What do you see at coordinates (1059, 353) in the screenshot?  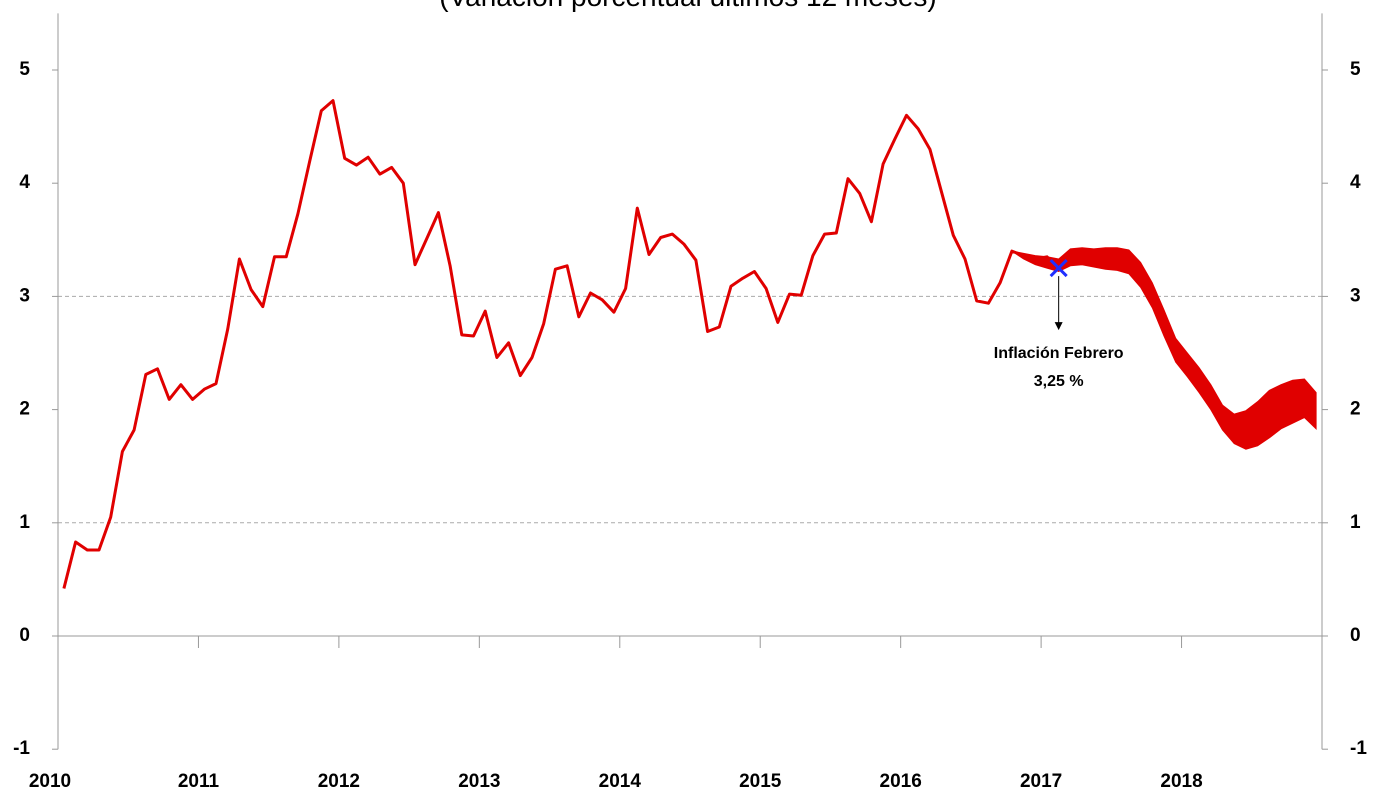 I see `annotation-text: Inflación Febrero` at bounding box center [1059, 353].